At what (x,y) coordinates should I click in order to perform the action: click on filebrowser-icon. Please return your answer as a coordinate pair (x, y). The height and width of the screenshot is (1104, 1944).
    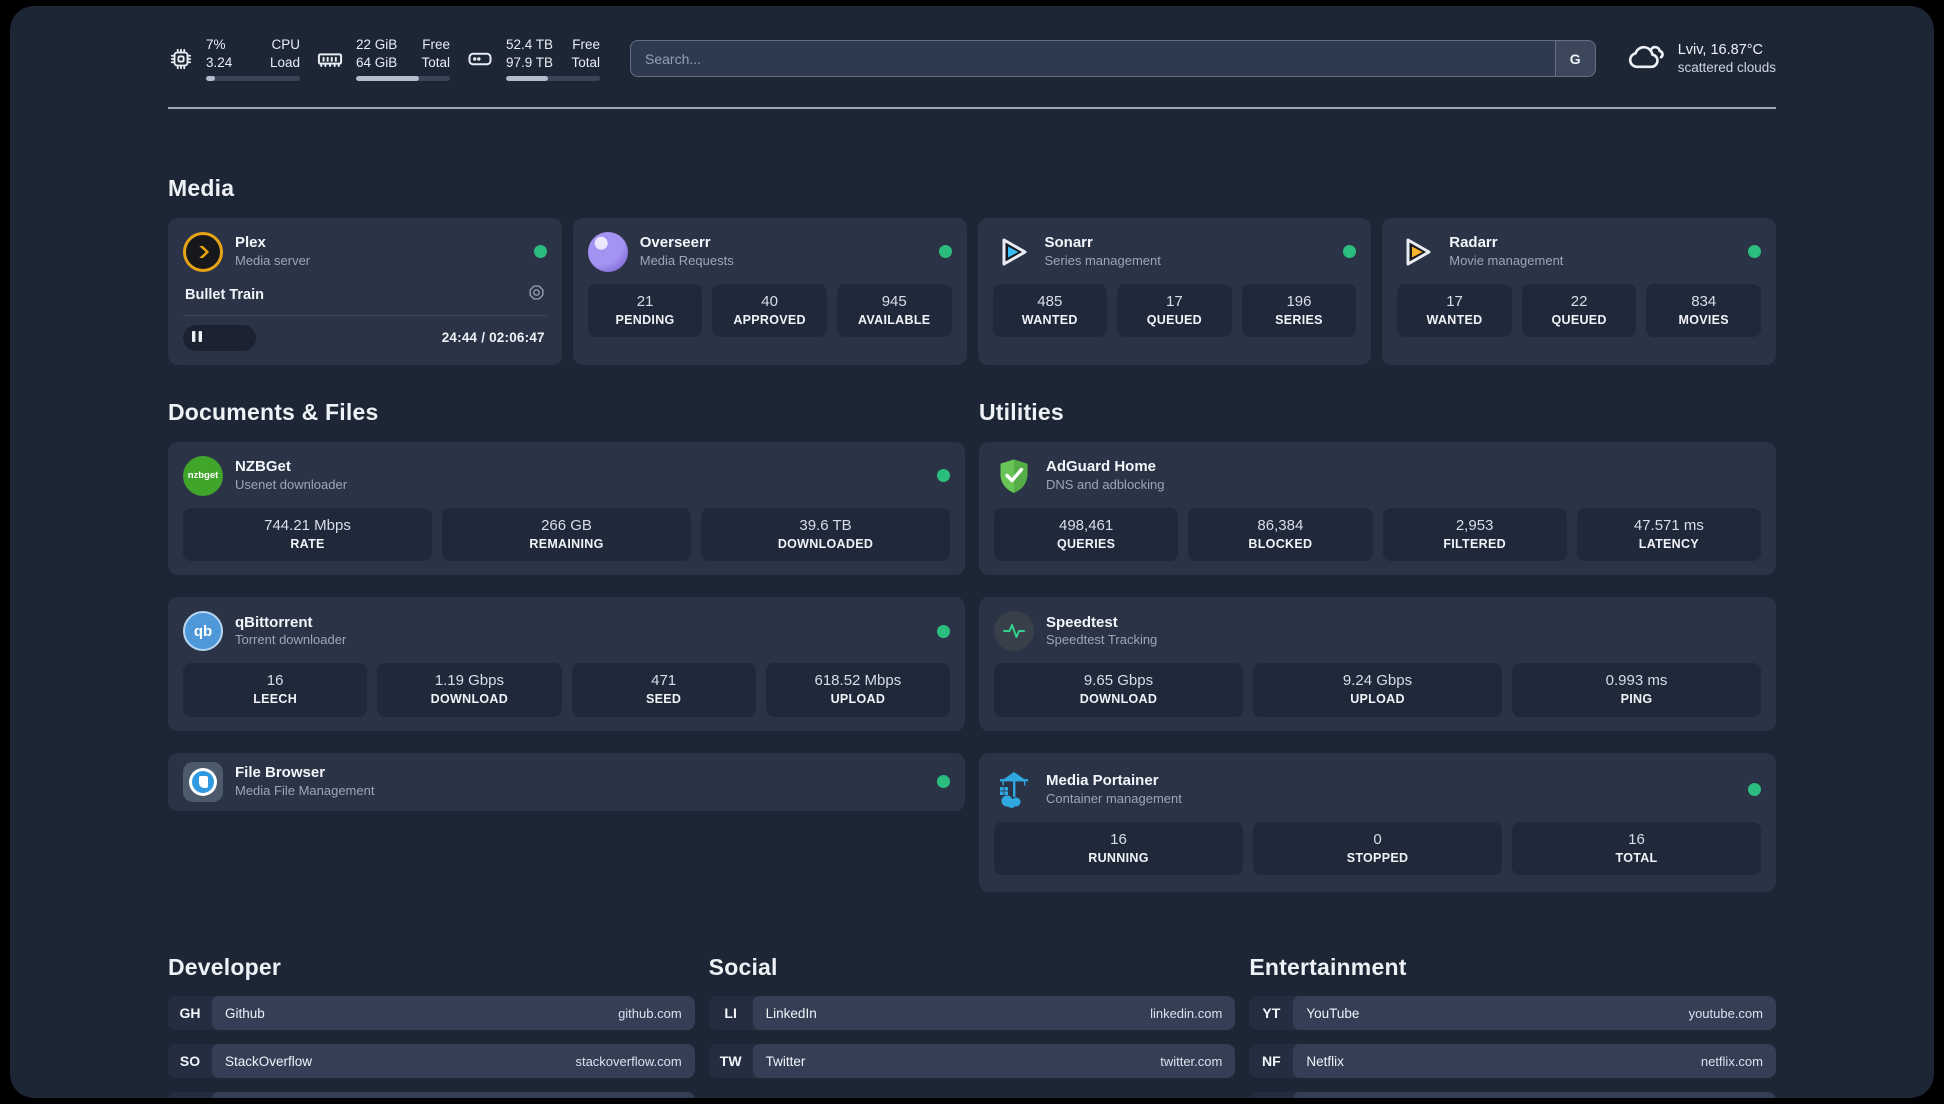
    Looking at the image, I should click on (203, 781).